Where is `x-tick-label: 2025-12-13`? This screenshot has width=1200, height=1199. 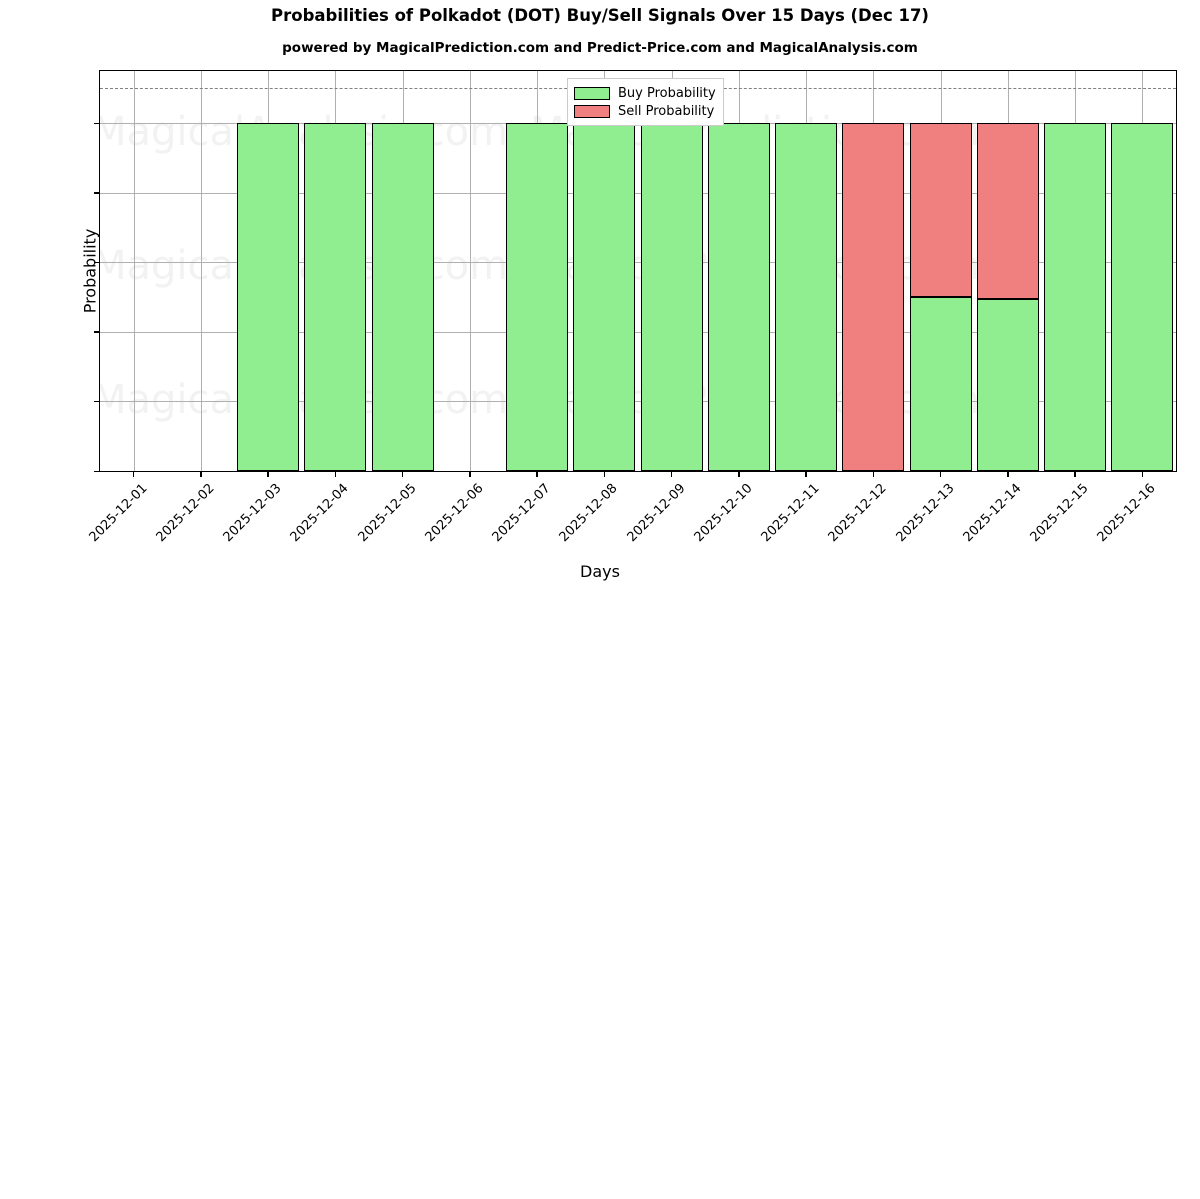
x-tick-label: 2025-12-13 is located at coordinates (925, 513).